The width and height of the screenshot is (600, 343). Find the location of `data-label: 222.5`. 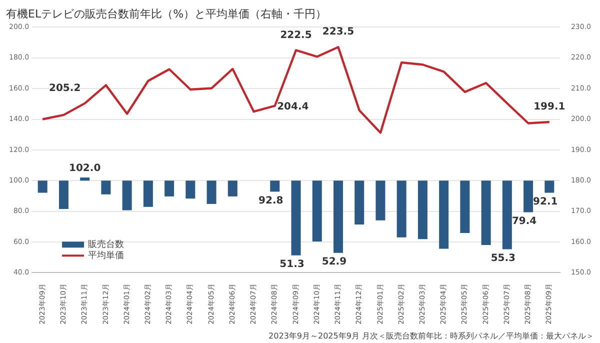

data-label: 222.5 is located at coordinates (296, 35).